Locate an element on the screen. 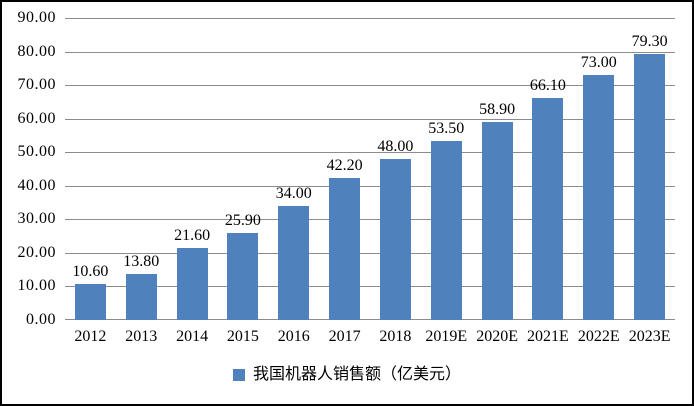 The height and width of the screenshot is (406, 694). bar-value-label: 13.80 is located at coordinates (141, 261).